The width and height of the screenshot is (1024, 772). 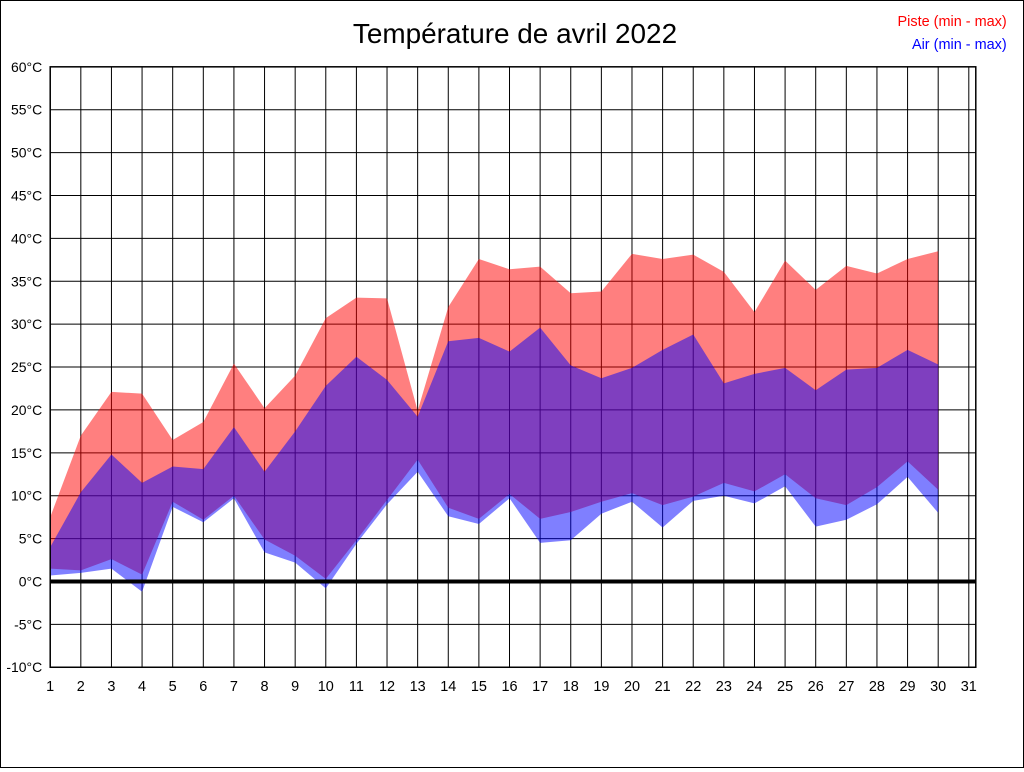 I want to click on y-tick-label: -10°C, so click(x=24, y=667).